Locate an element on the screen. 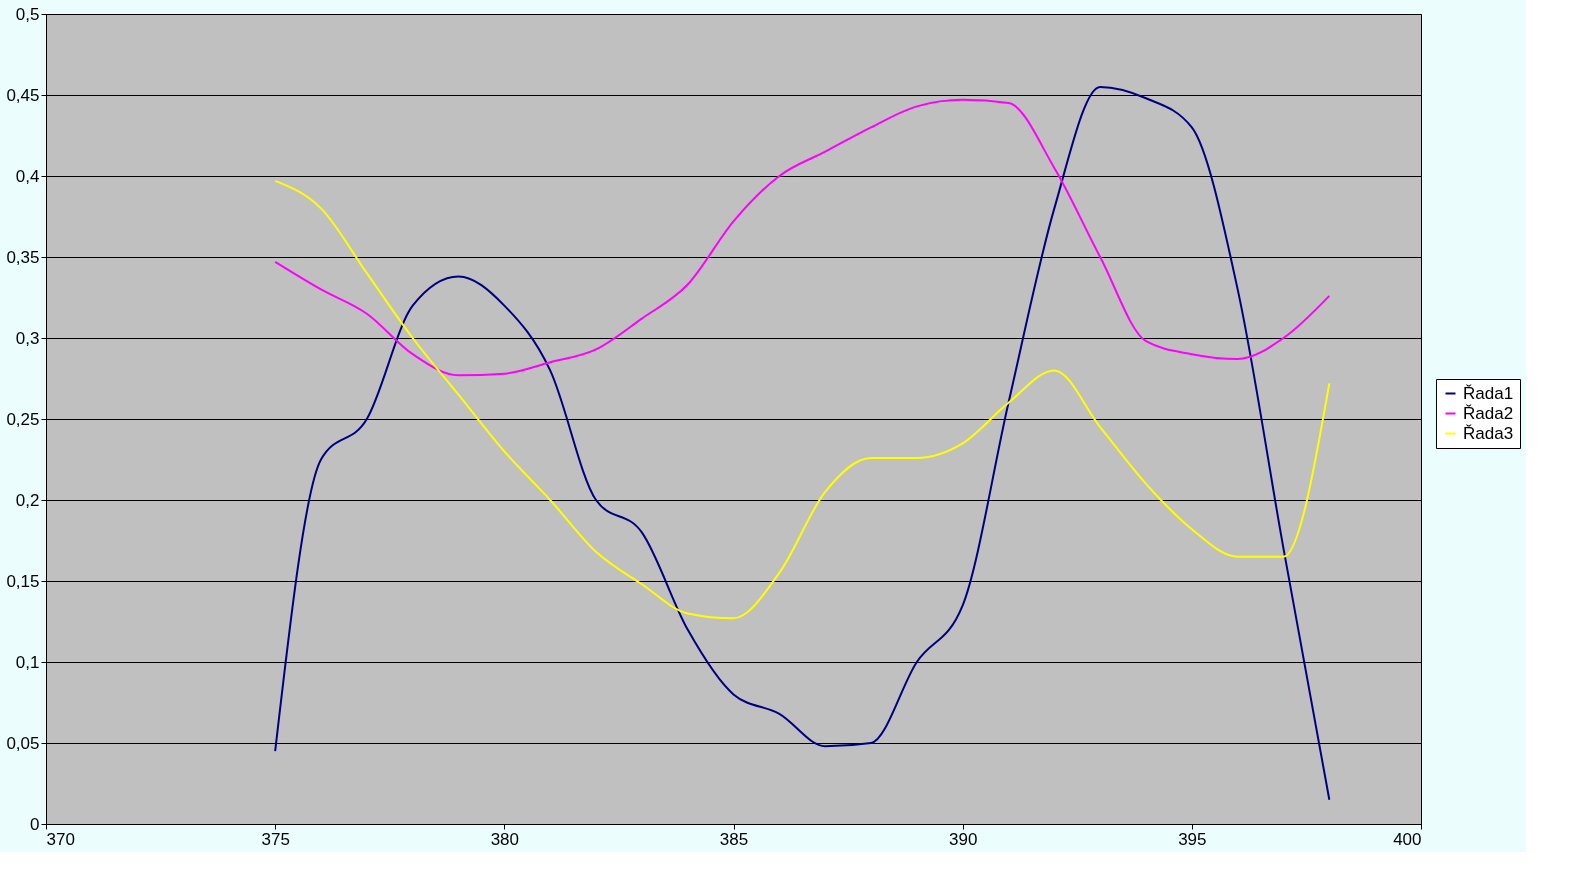 The height and width of the screenshot is (873, 1595). legend-label: Řada3 is located at coordinates (1488, 433).